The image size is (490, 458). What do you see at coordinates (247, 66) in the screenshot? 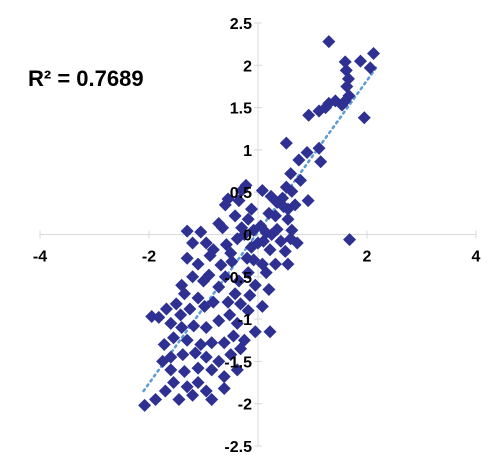
I see `y-tick-label: 2` at bounding box center [247, 66].